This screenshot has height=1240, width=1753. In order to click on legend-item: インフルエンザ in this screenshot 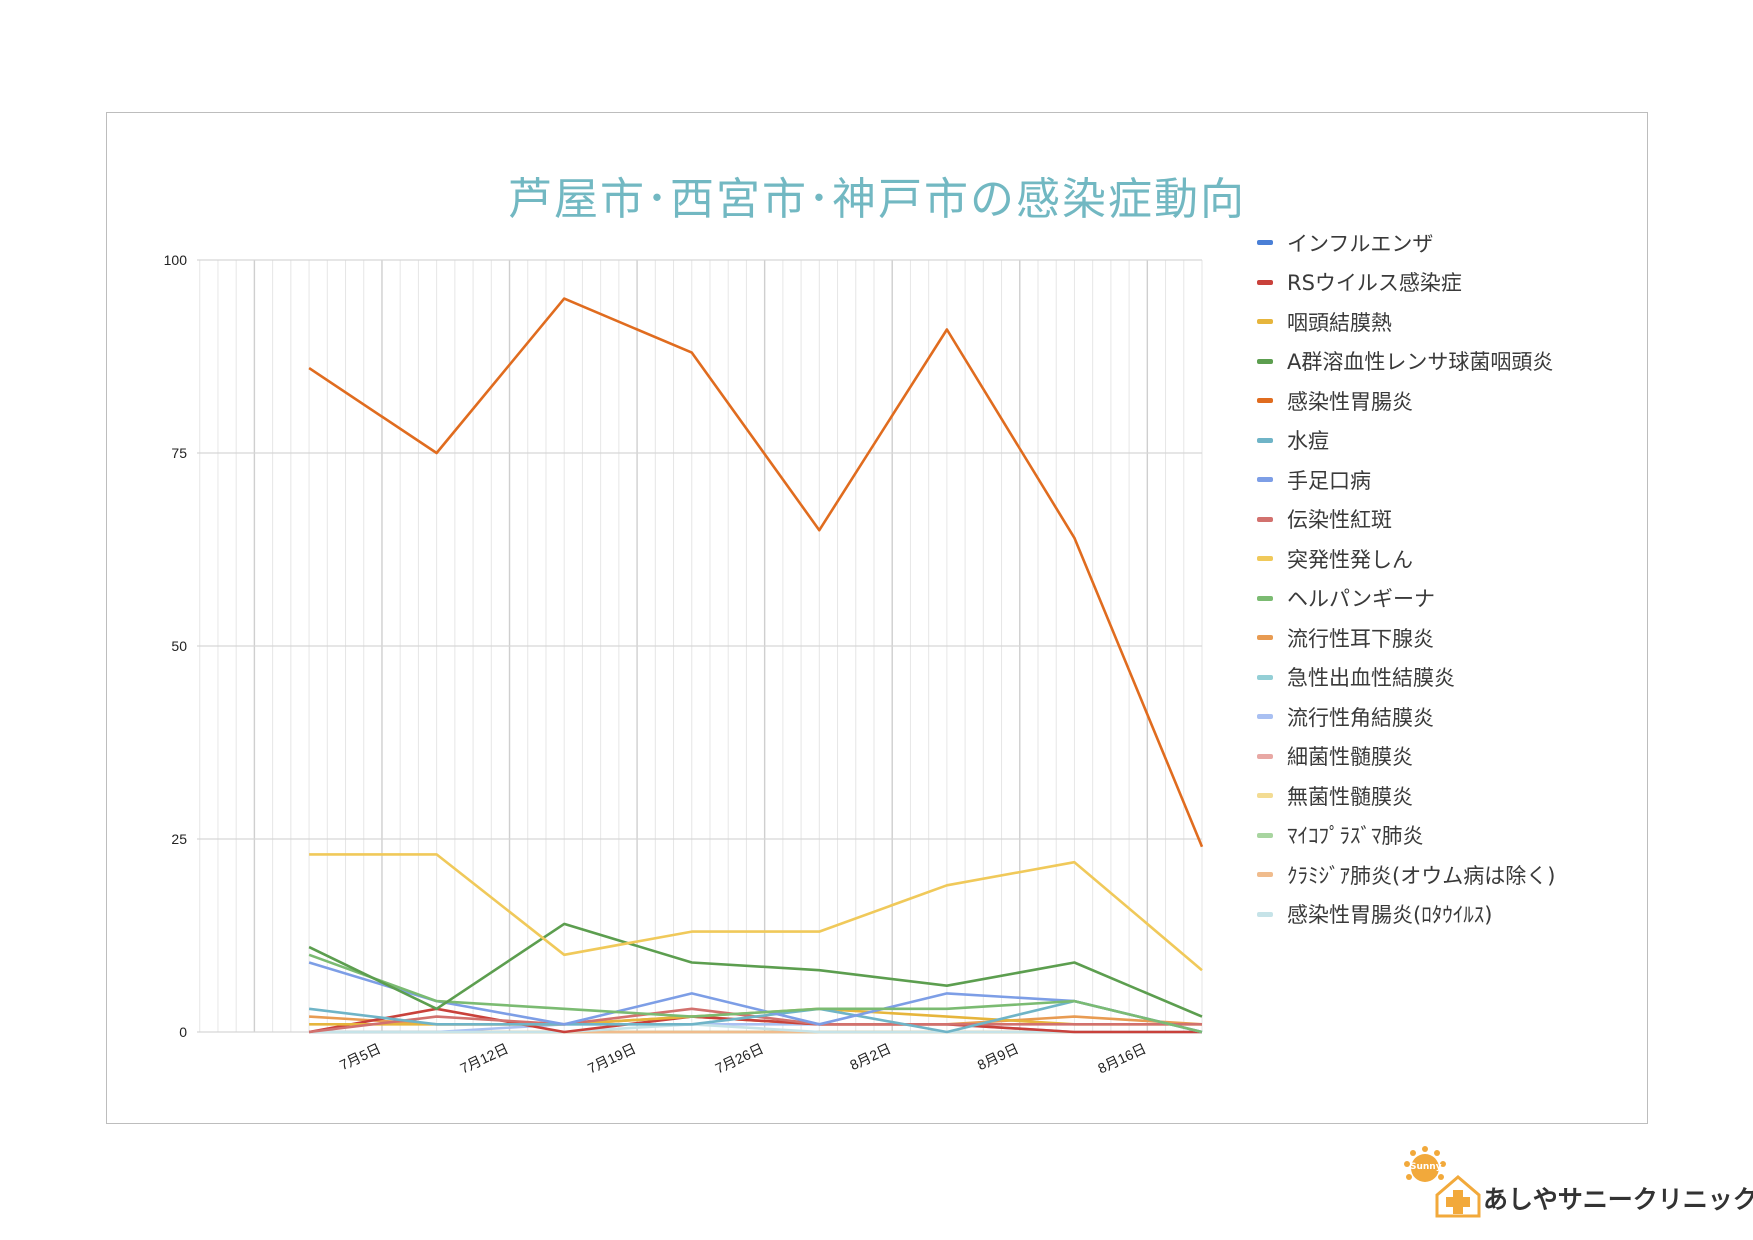, I will do `click(1447, 243)`.